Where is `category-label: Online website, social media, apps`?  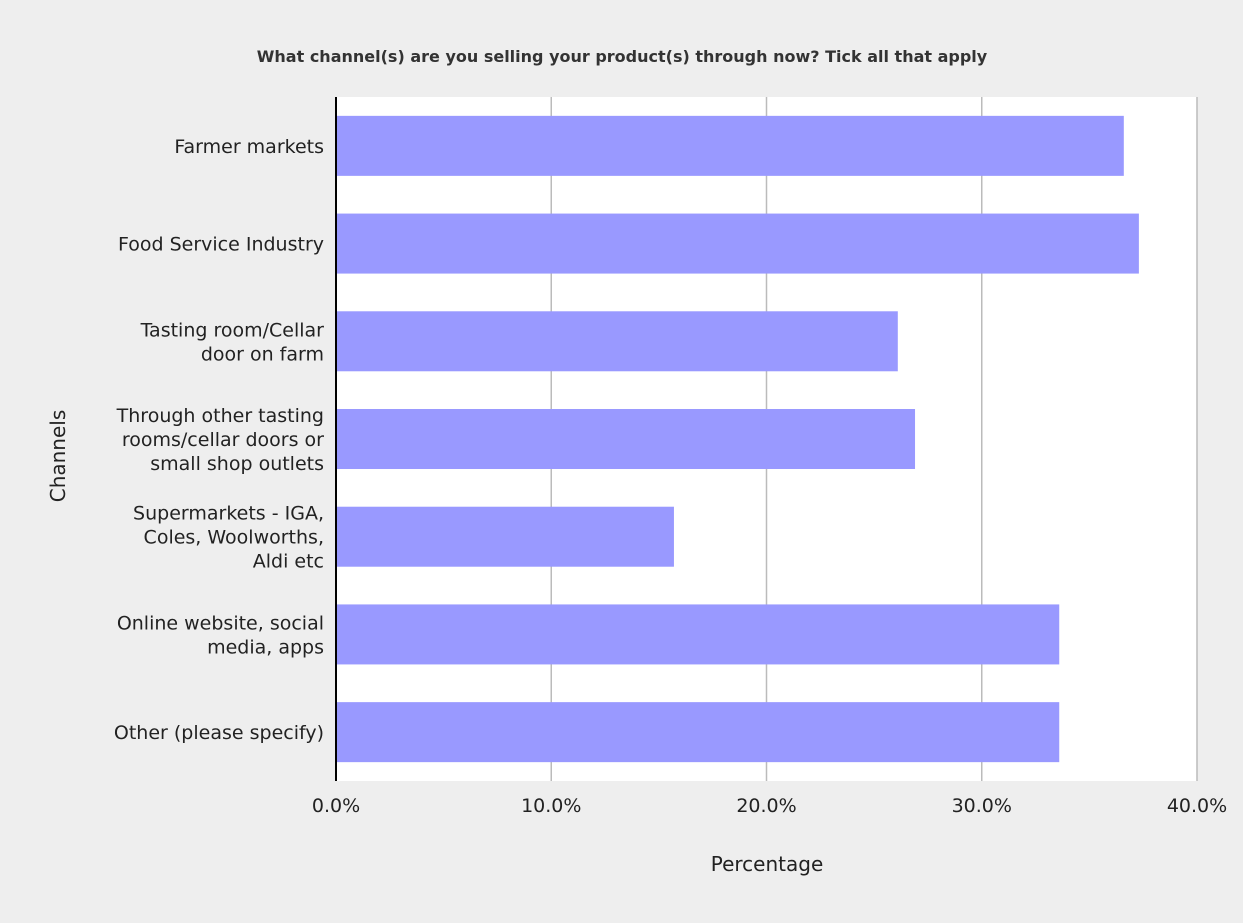 category-label: Online website, social media, apps is located at coordinates (220, 635).